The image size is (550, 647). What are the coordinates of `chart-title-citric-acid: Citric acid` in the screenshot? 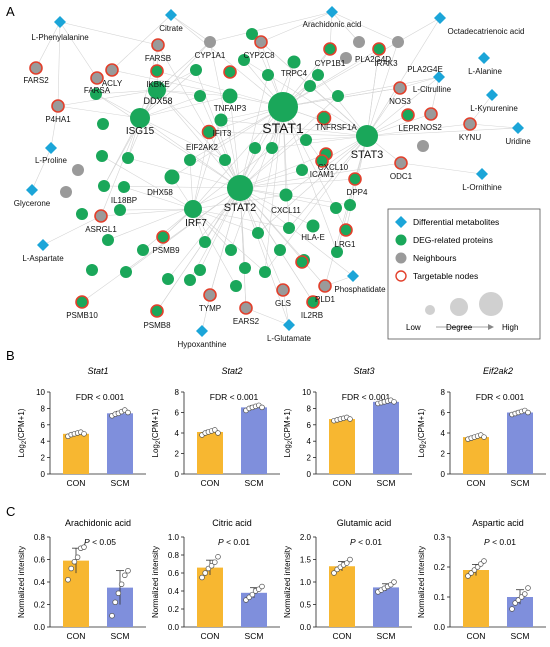 It's located at (232, 523).